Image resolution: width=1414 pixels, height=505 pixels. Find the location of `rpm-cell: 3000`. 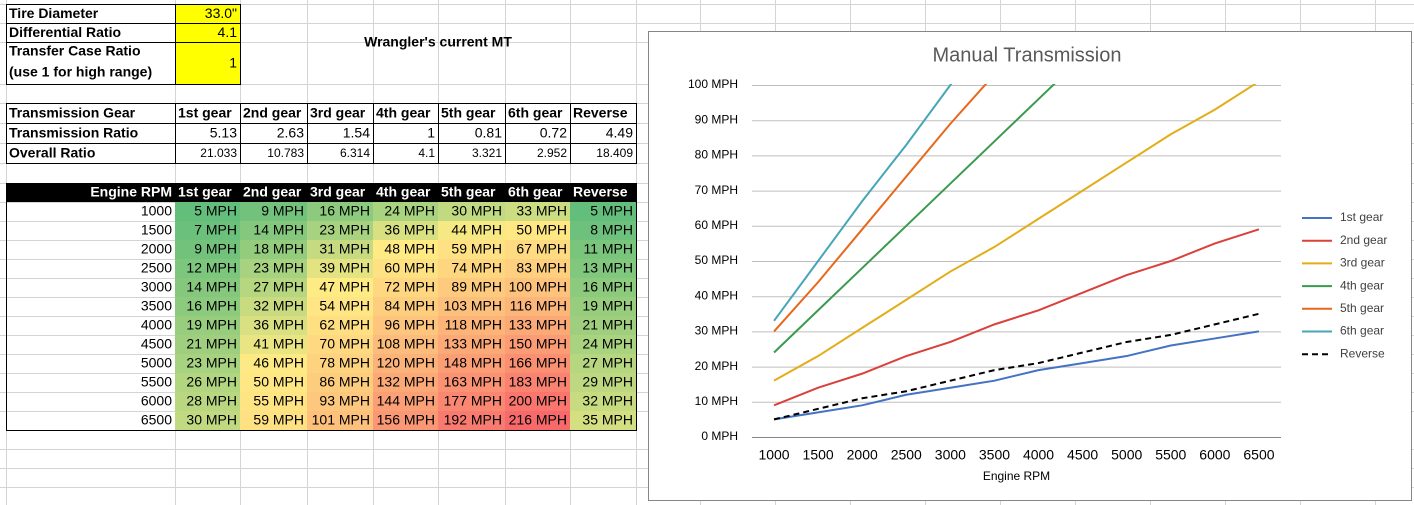

rpm-cell: 3000 is located at coordinates (156, 287).